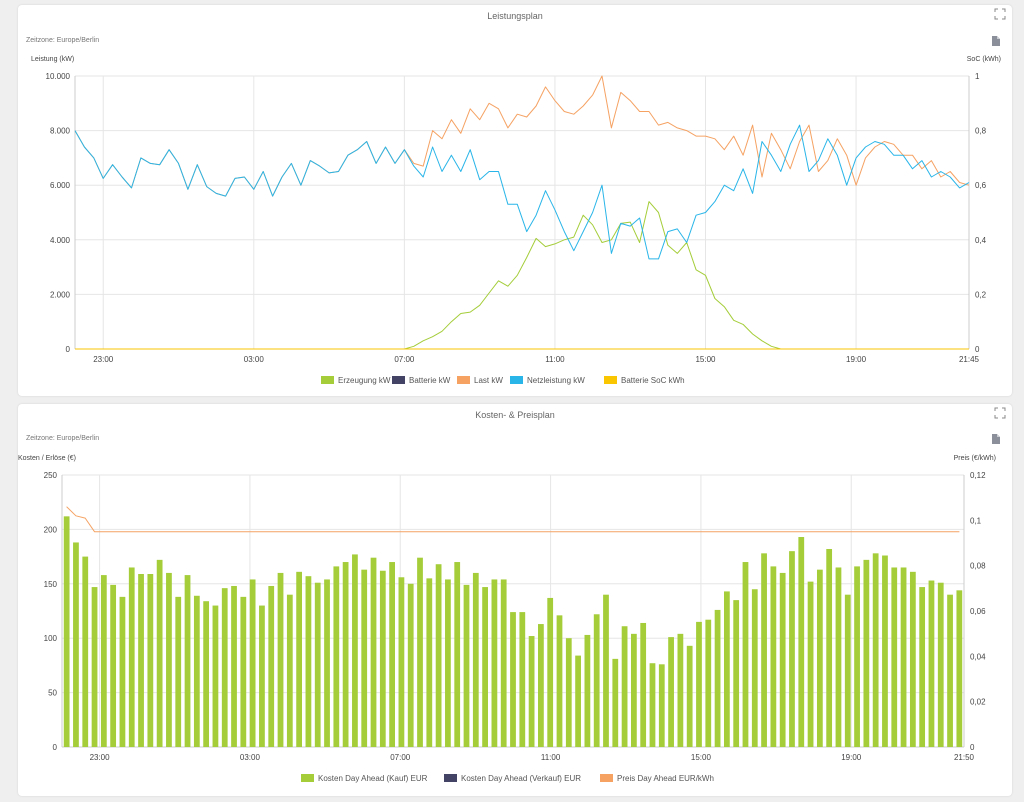  I want to click on series-line-last-kw, so click(522, 136).